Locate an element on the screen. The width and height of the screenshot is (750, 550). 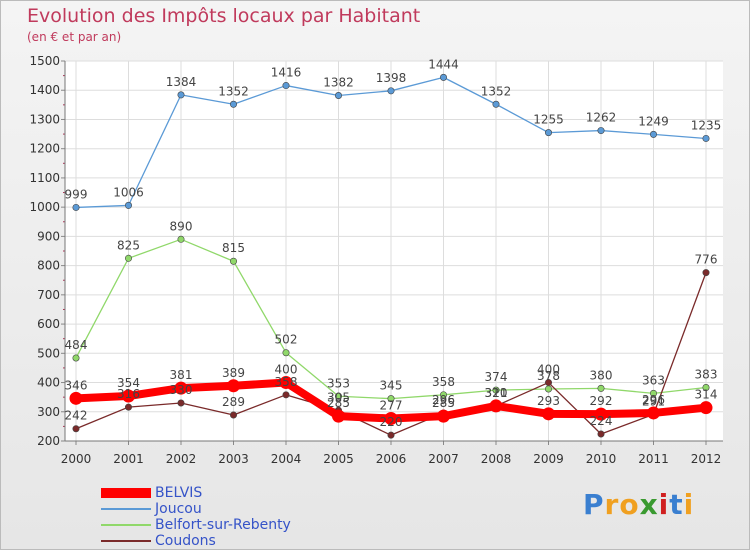
data-label-joucou: 999 is located at coordinates (76, 194).